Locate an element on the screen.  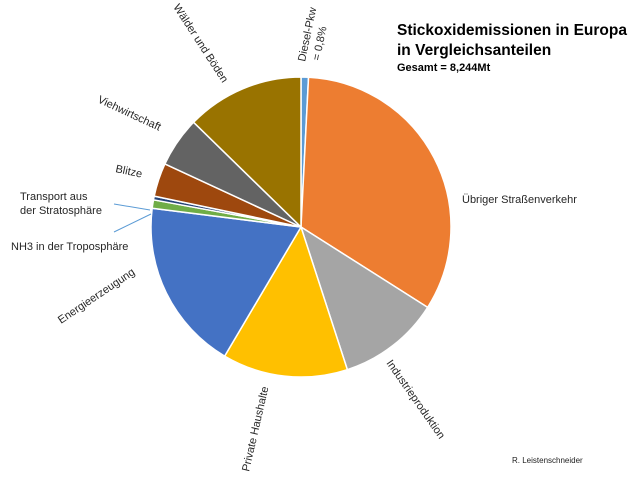
slice-label: Blitze is located at coordinates (128, 171).